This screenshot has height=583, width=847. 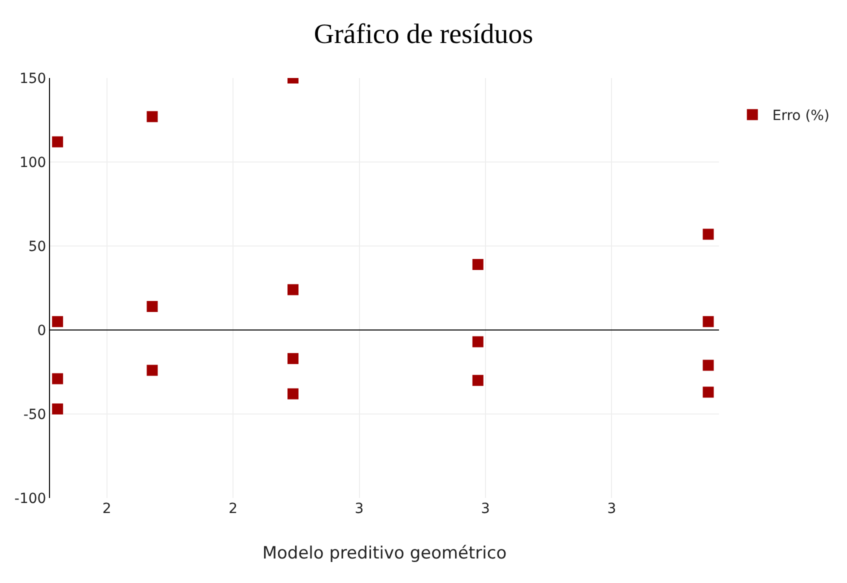 I want to click on y-tick-label: 100, so click(x=32, y=162).